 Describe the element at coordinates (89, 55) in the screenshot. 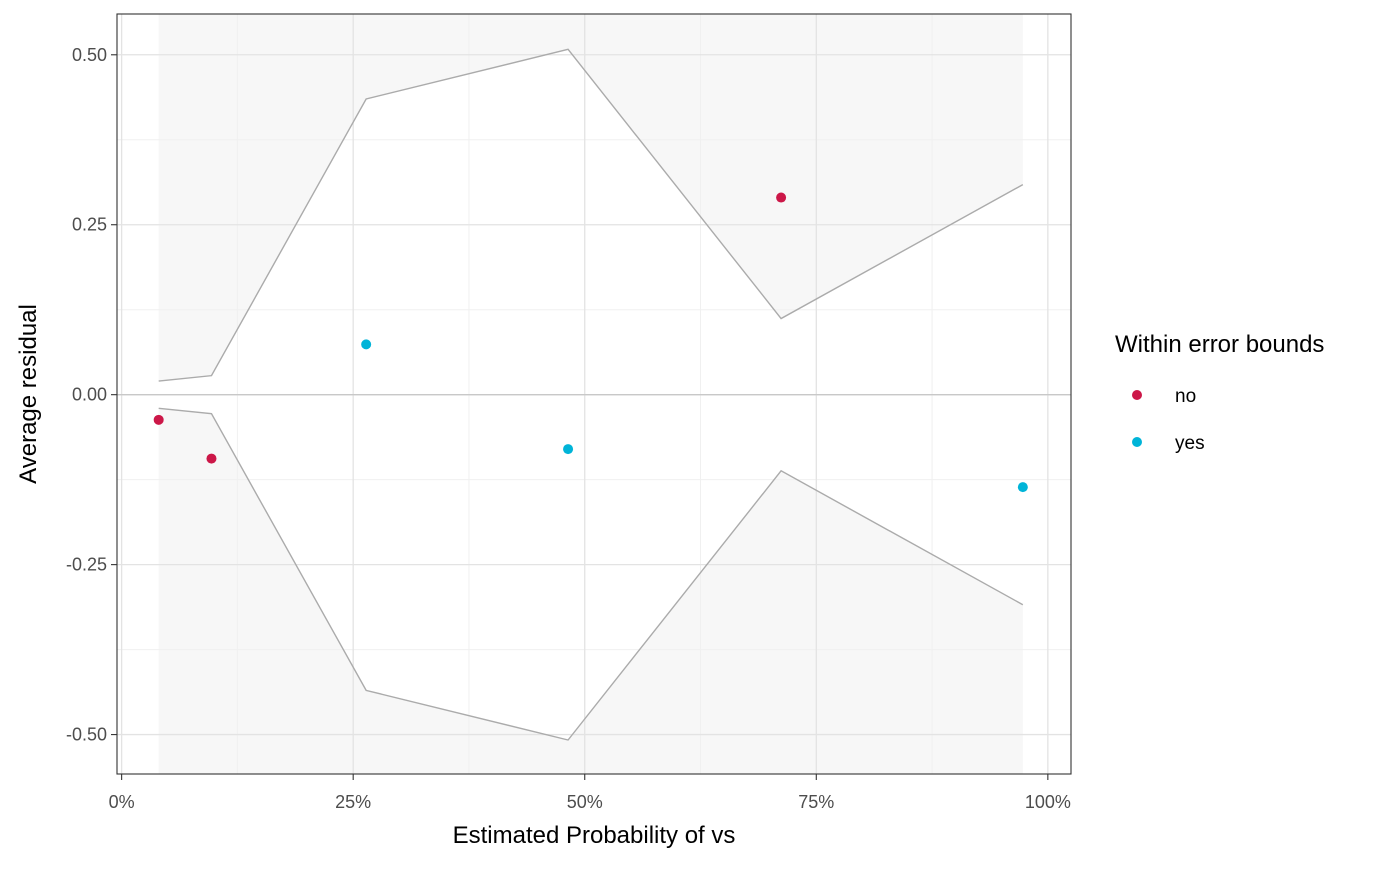

I see `y-tick-label: 0.50` at that location.